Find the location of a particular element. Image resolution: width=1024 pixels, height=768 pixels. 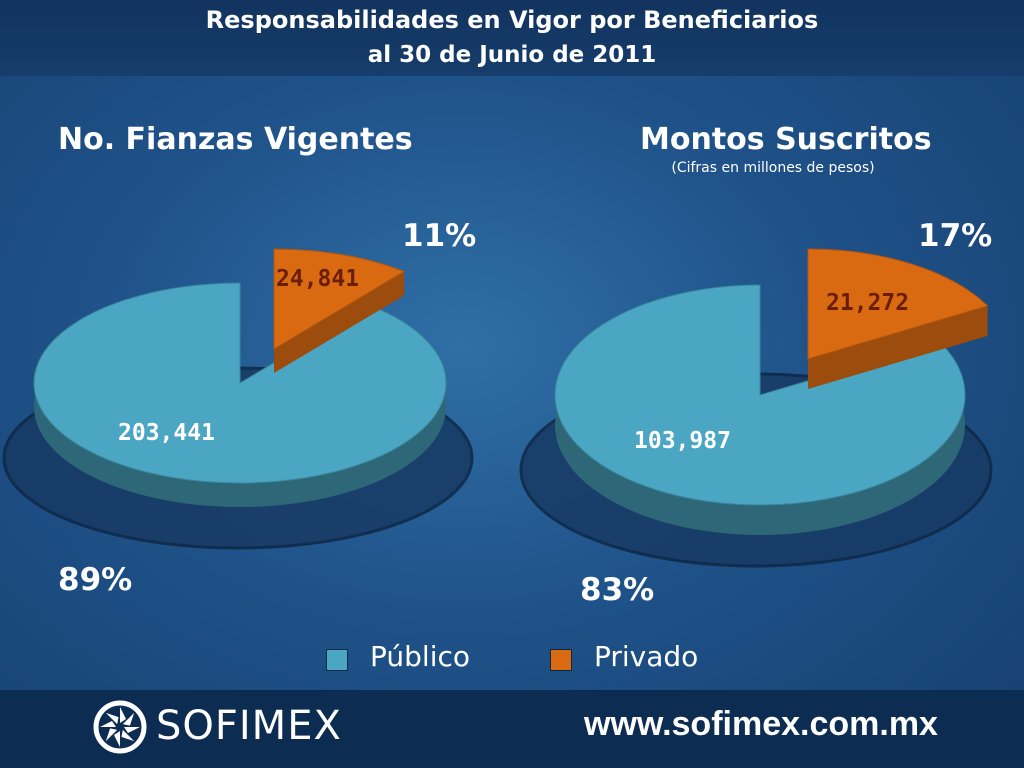

brand-name: SOFIMEX is located at coordinates (249, 726).